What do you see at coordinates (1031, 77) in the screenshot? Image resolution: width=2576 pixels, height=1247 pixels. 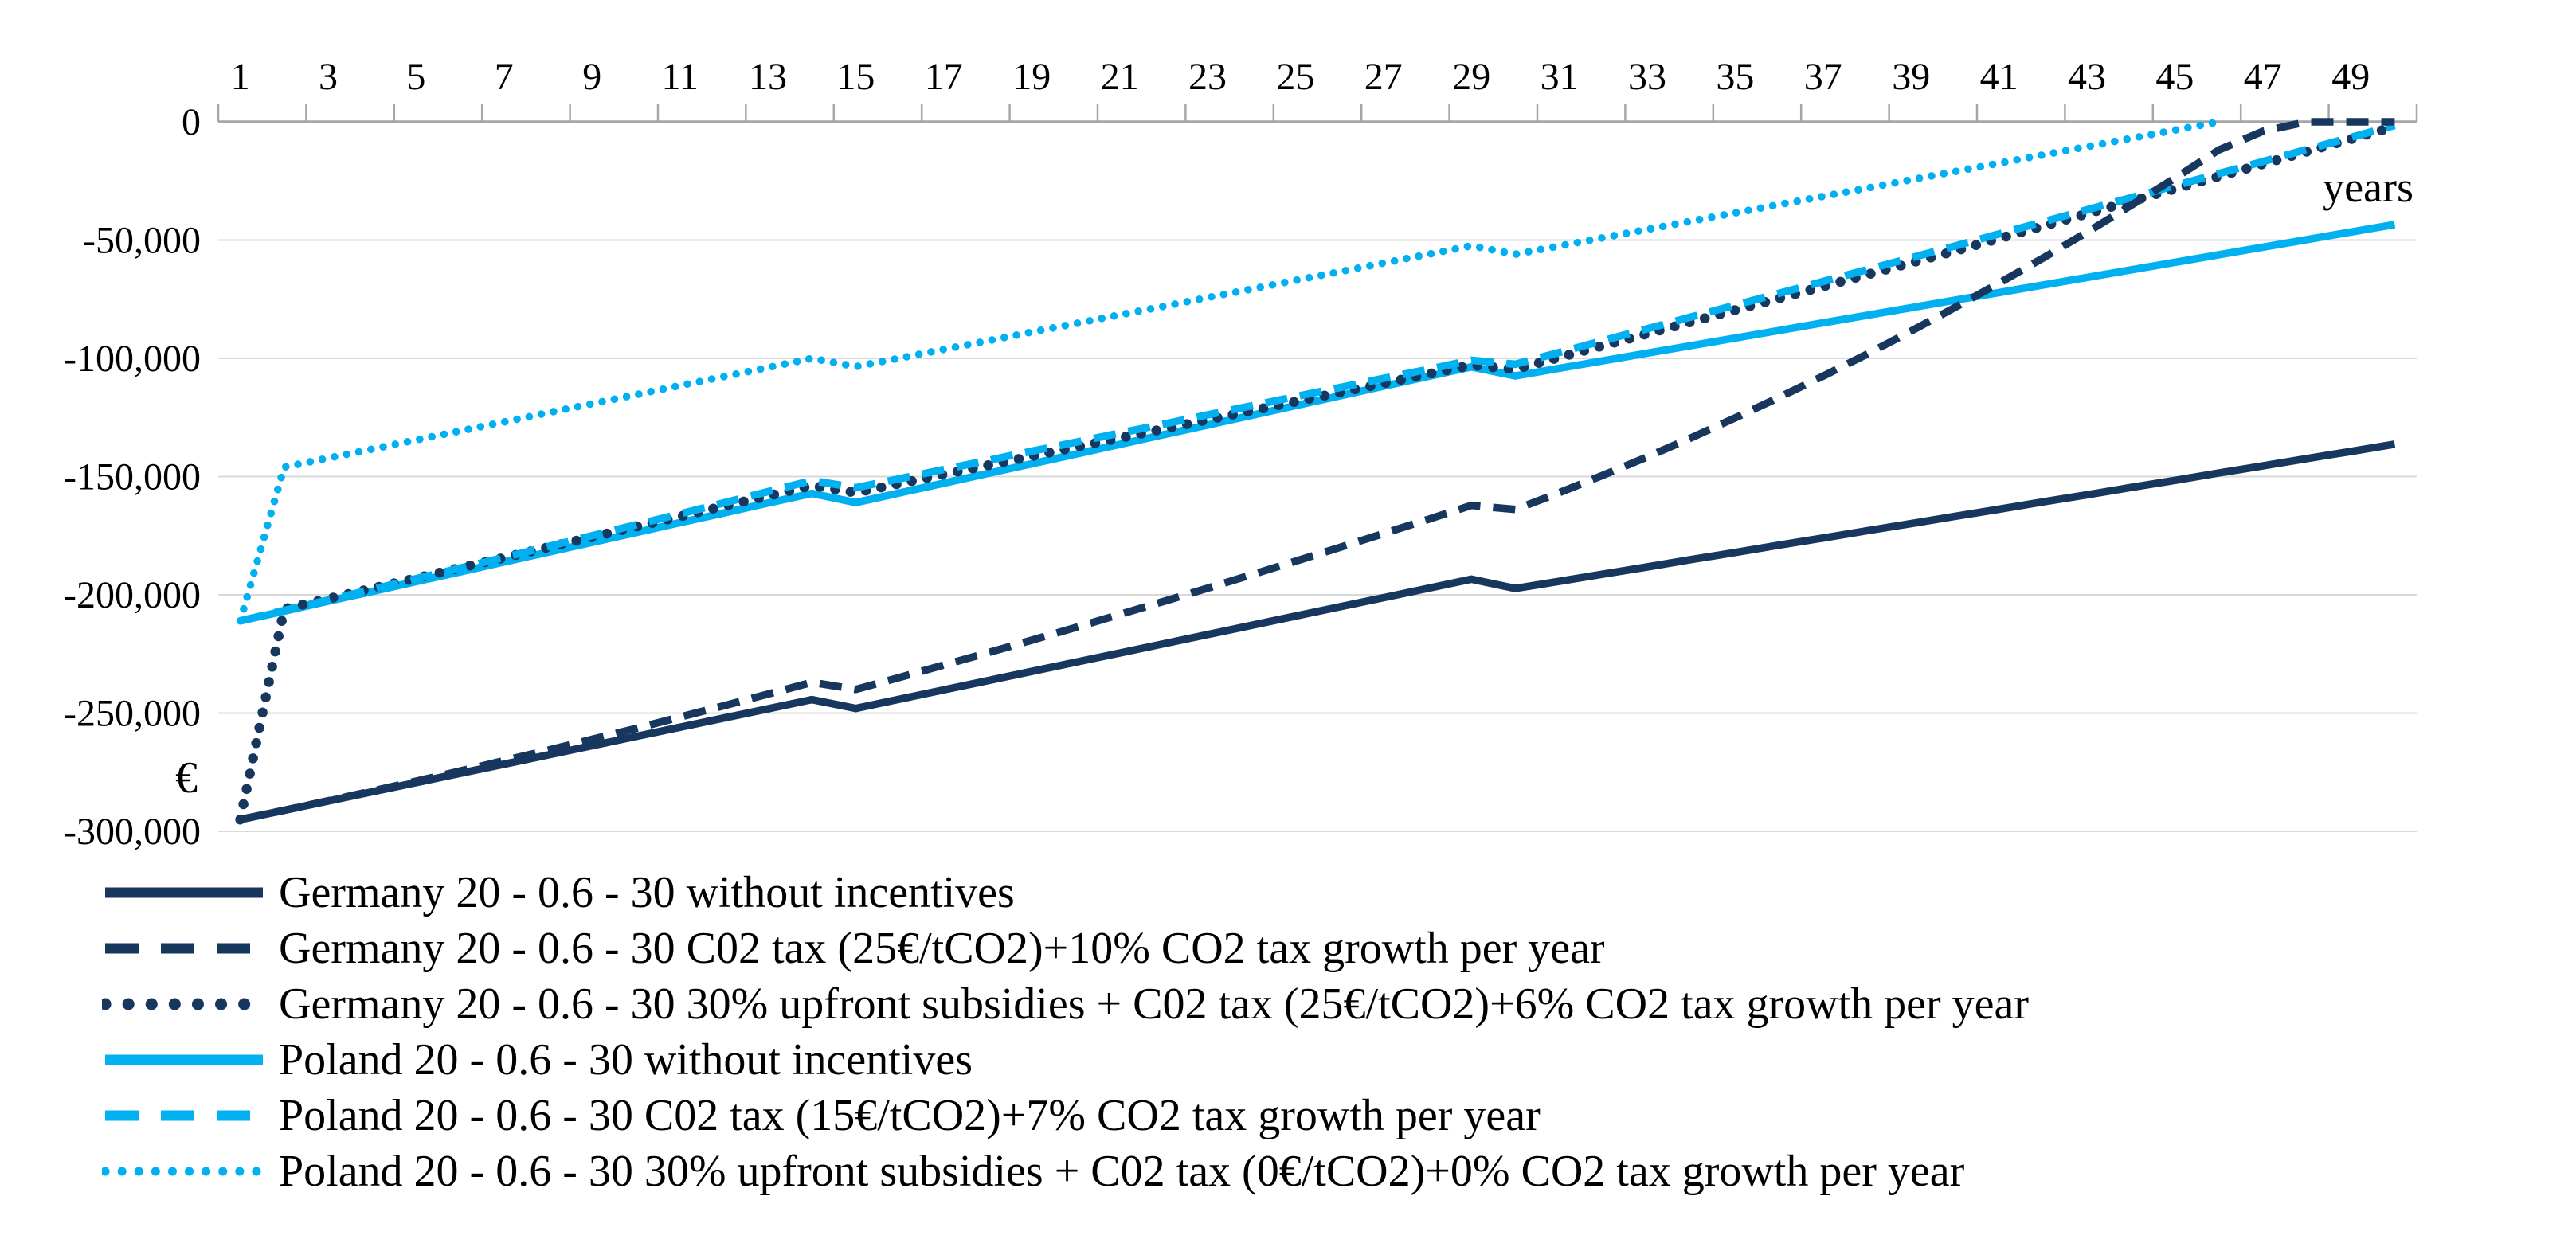 I see `svg-text: 19` at bounding box center [1031, 77].